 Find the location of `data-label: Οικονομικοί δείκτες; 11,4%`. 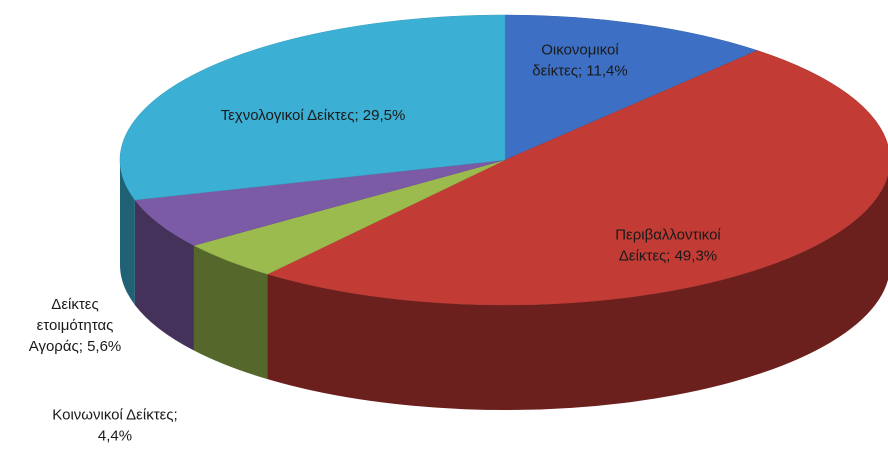

data-label: Οικονομικοί δείκτες; 11,4% is located at coordinates (579, 61).